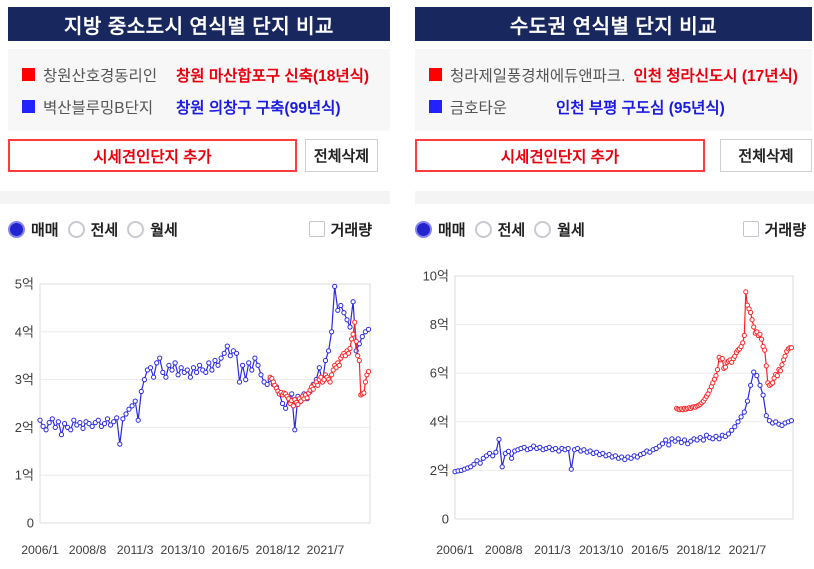 The width and height of the screenshot is (814, 569). Describe the element at coordinates (24, 331) in the screenshot. I see `y-tick-label: 4억` at that location.